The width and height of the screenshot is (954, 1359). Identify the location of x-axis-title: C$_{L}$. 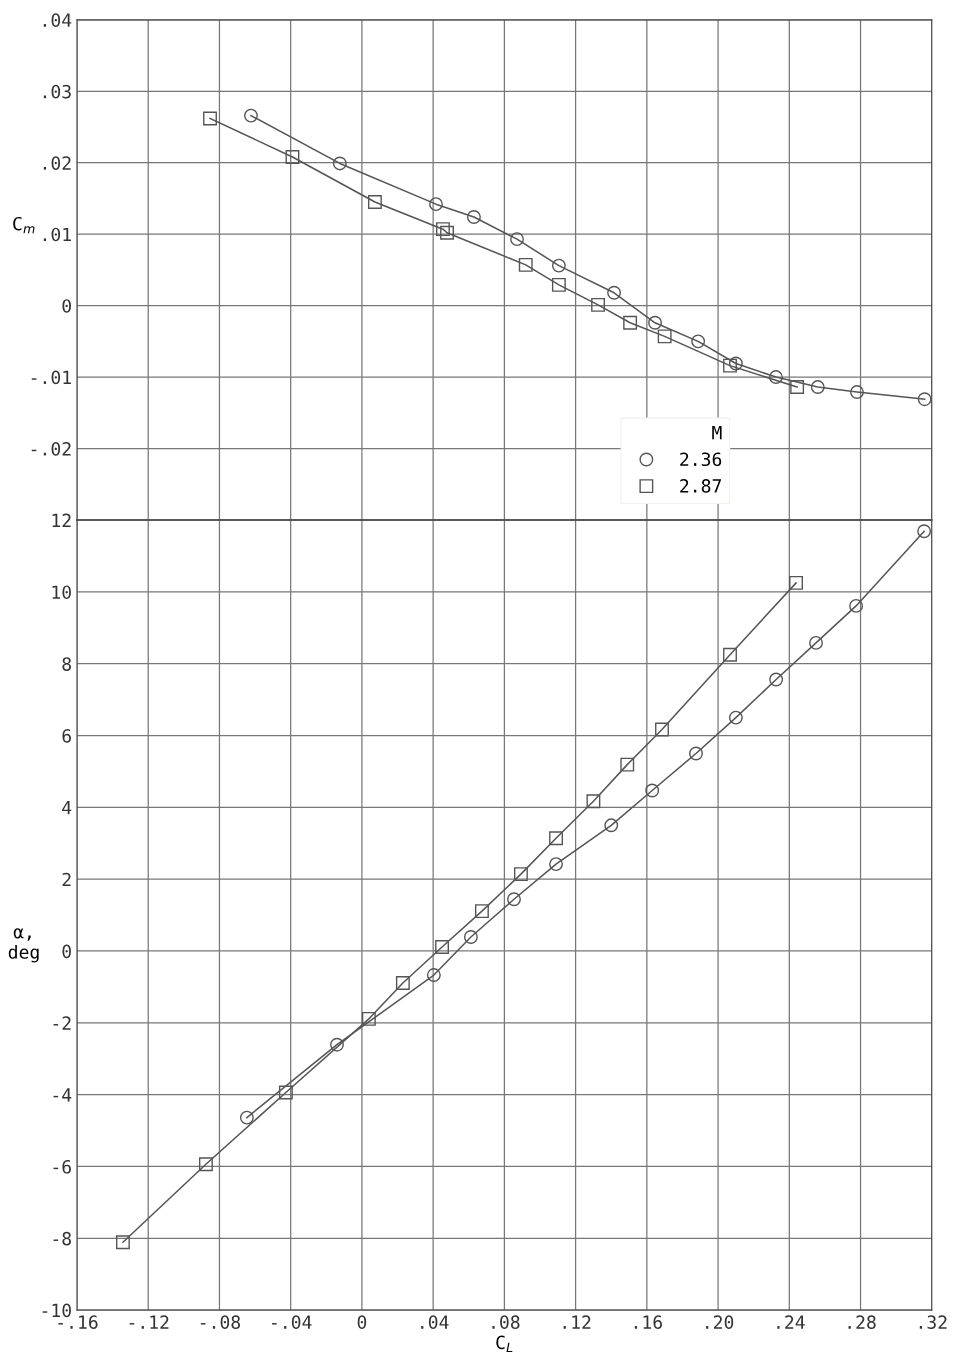
(504, 1343).